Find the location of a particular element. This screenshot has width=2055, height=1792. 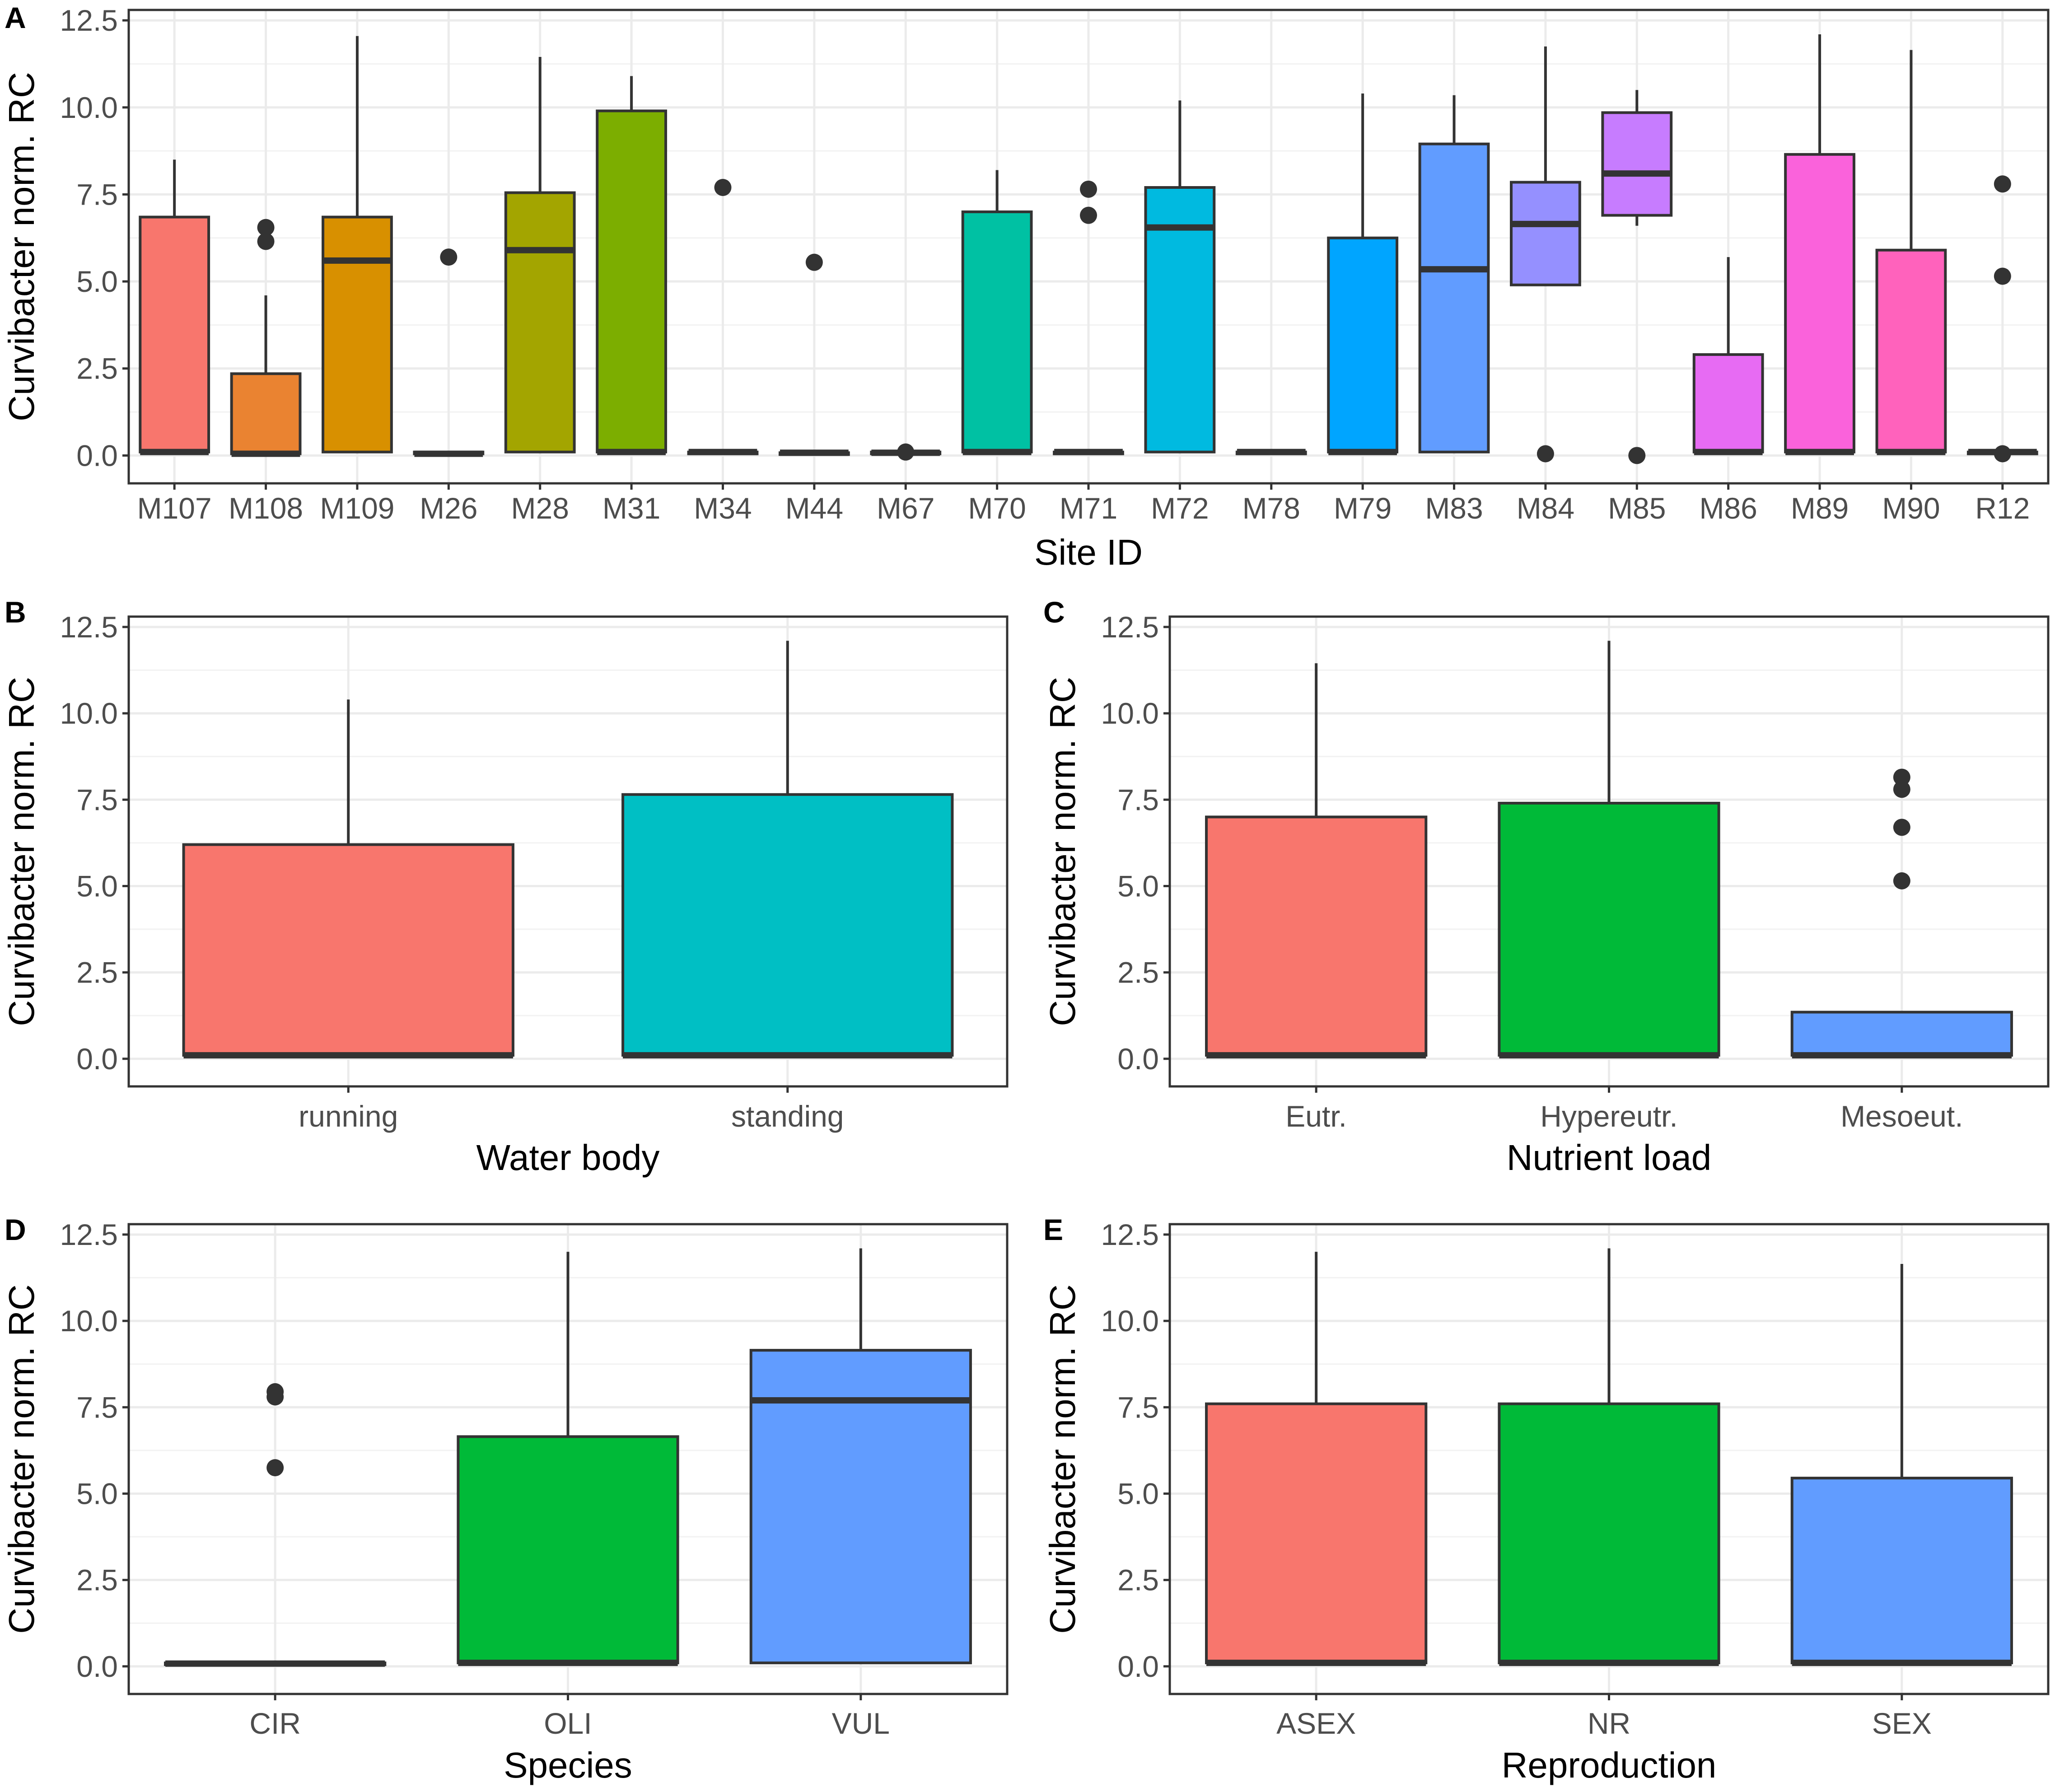

box-oli is located at coordinates (568, 1459).